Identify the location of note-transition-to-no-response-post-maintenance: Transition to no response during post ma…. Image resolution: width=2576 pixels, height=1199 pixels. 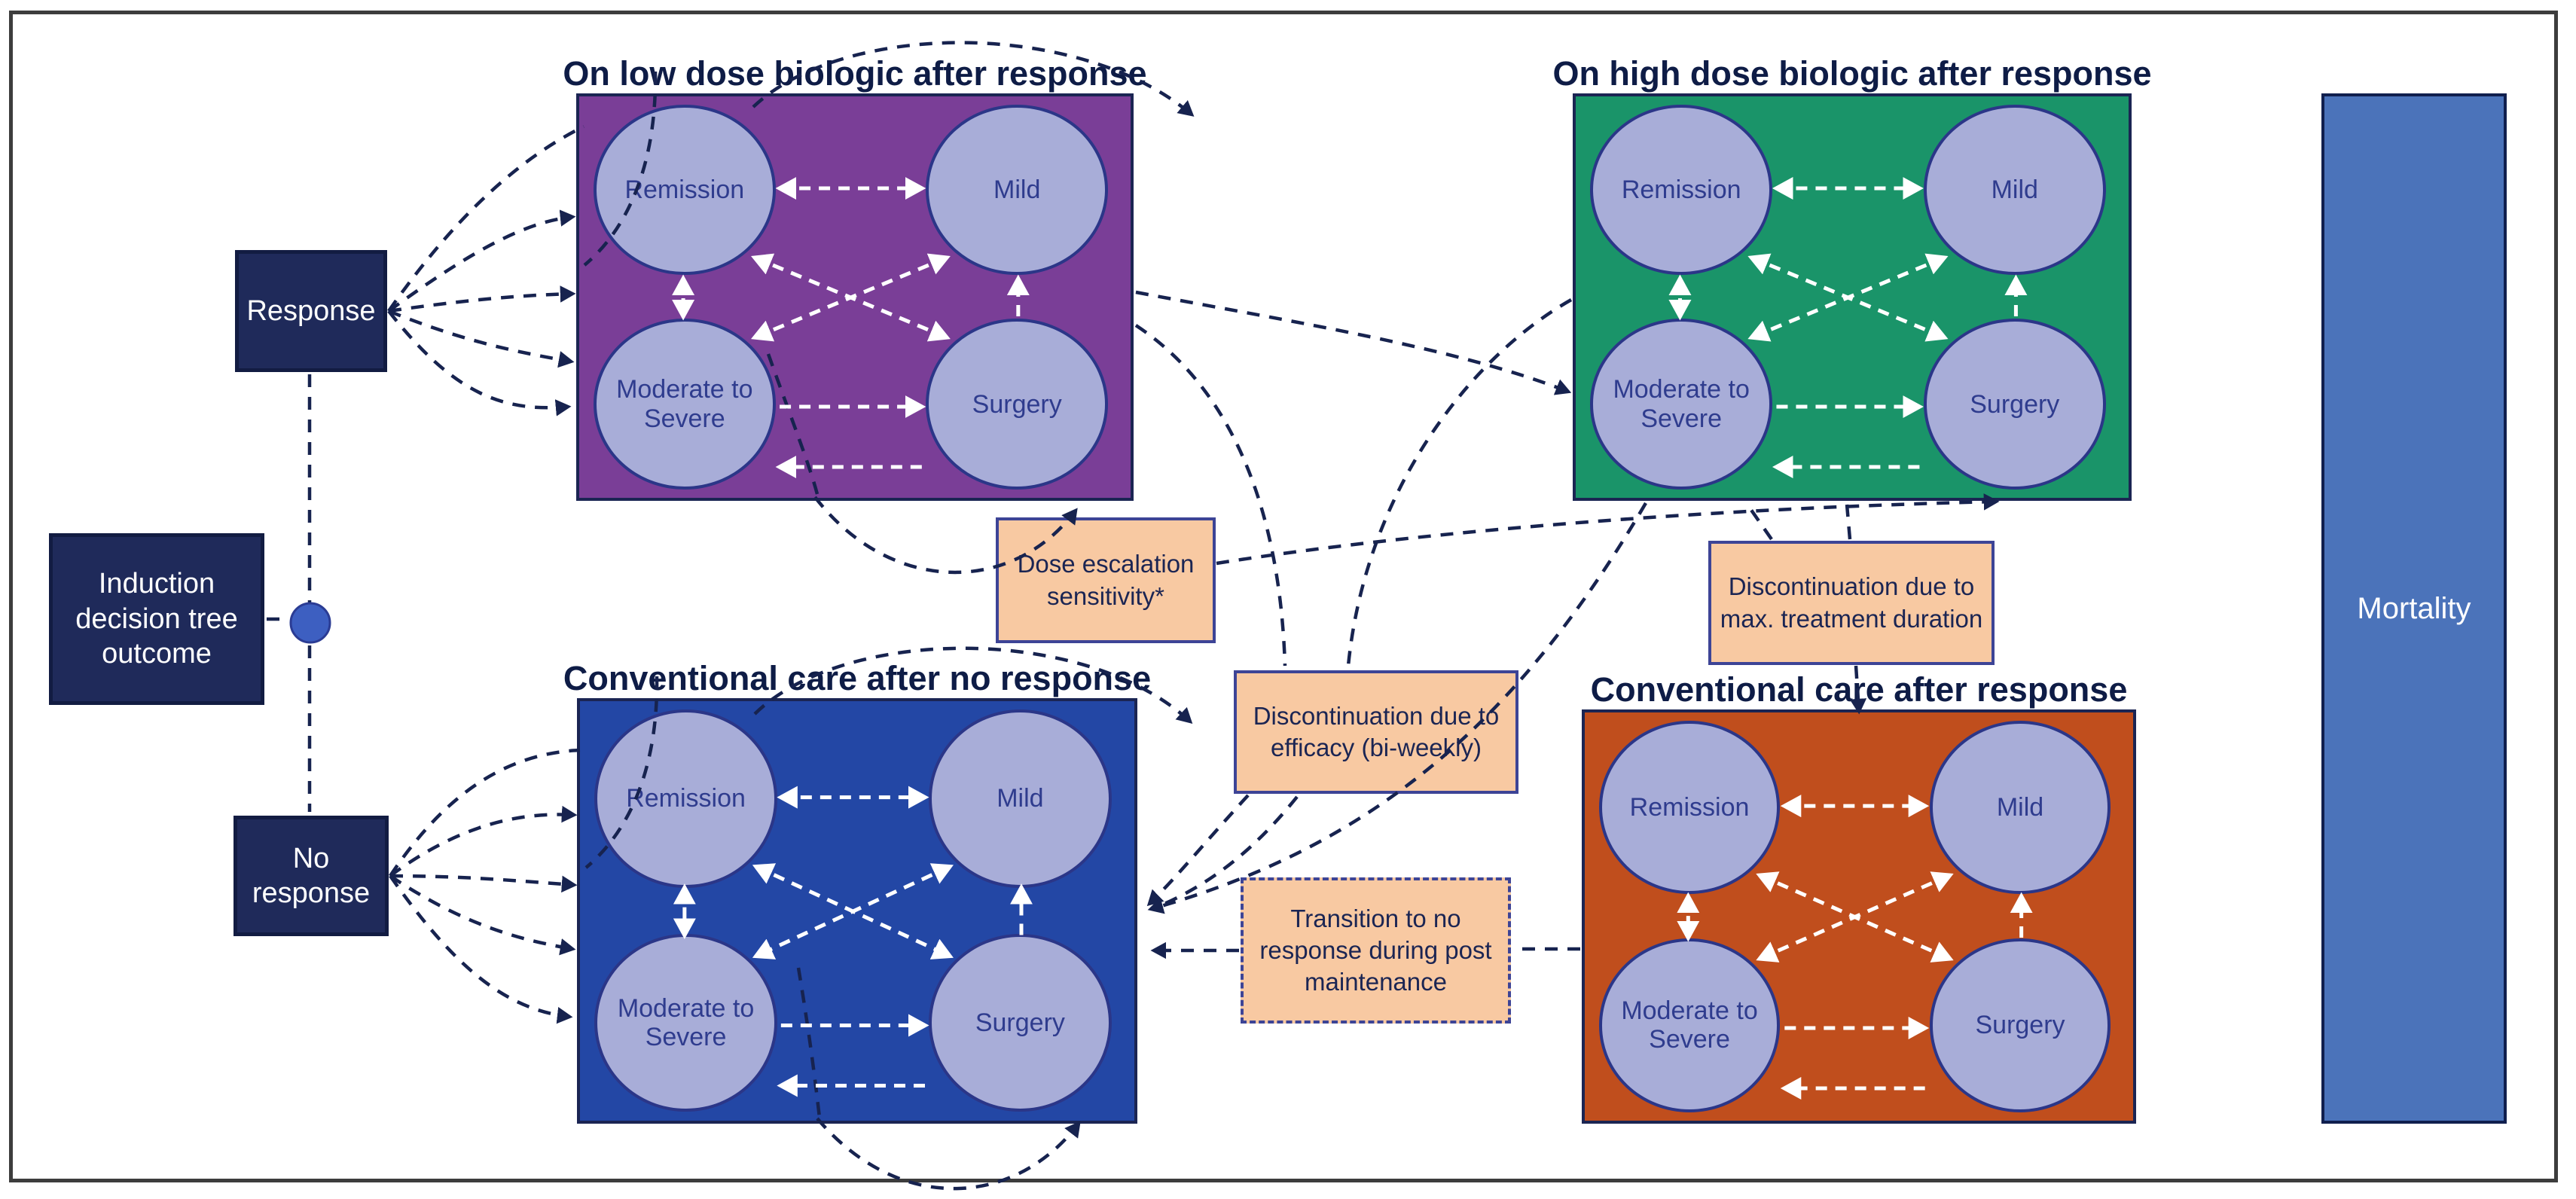
(1376, 951).